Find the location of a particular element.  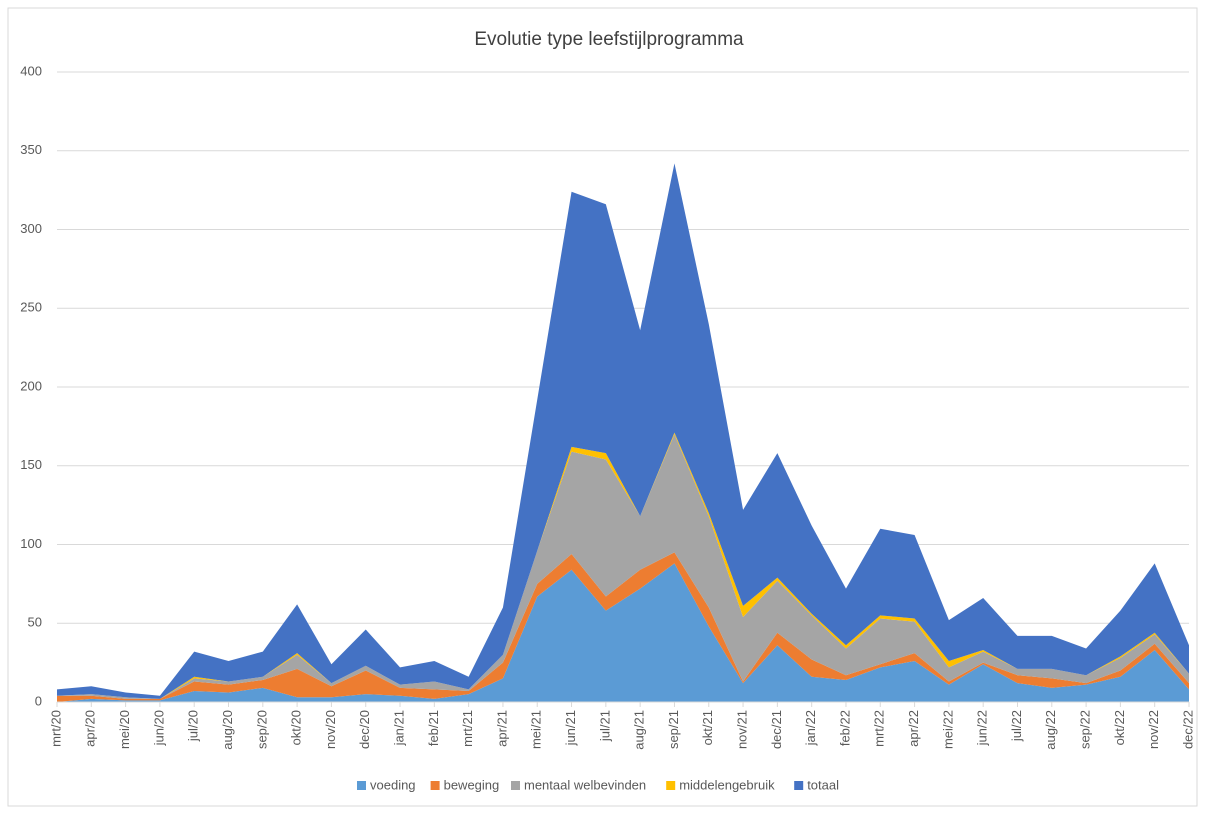

x-tick-label: okt/22 is located at coordinates (1119, 727).